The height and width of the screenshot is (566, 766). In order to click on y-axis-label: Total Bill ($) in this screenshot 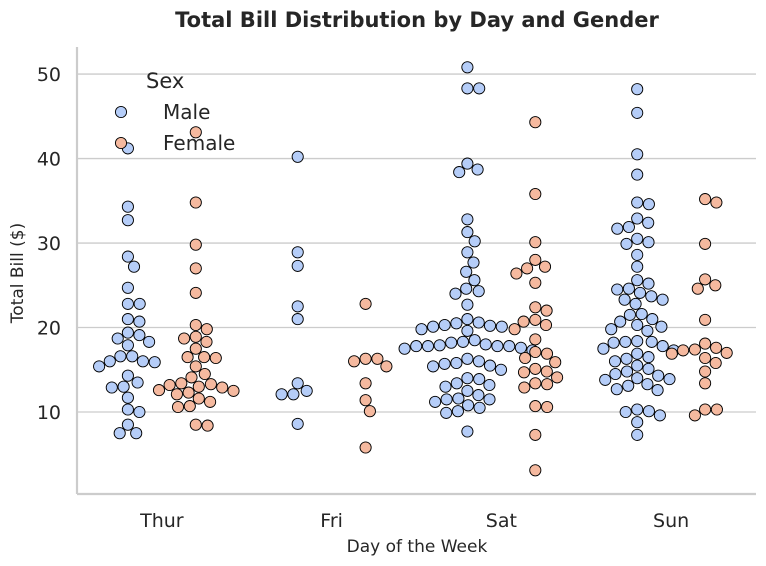, I will do `click(18, 273)`.